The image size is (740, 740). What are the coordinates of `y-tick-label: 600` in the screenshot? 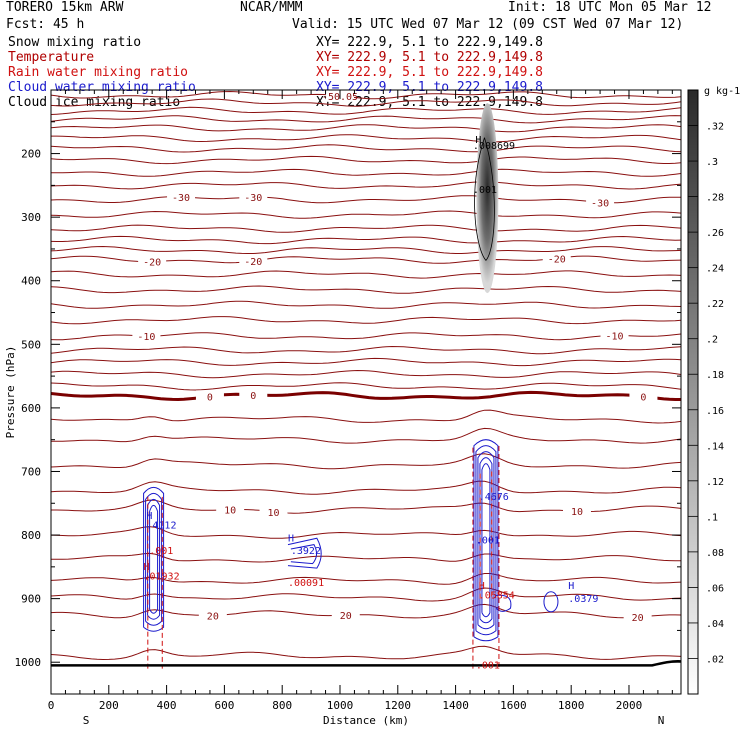 It's located at (31, 408).